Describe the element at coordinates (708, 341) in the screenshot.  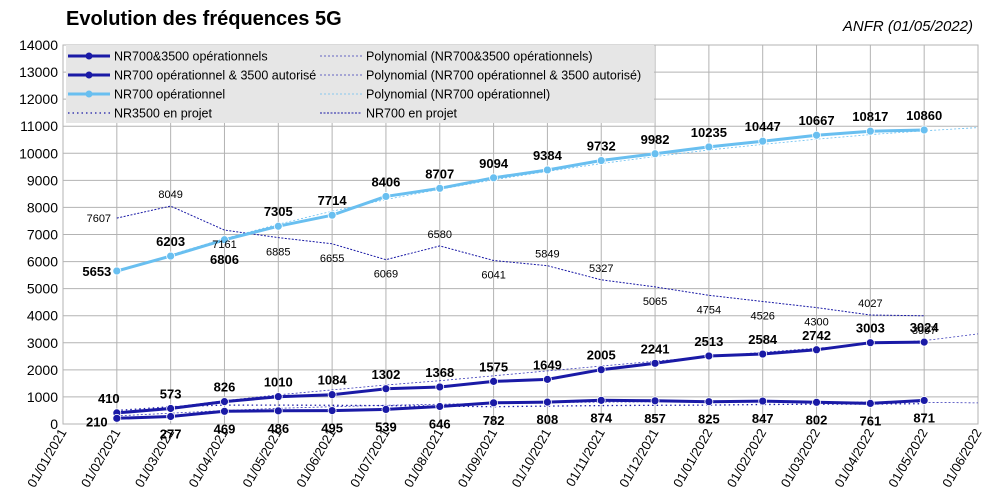
I see `data-label: 2513` at that location.